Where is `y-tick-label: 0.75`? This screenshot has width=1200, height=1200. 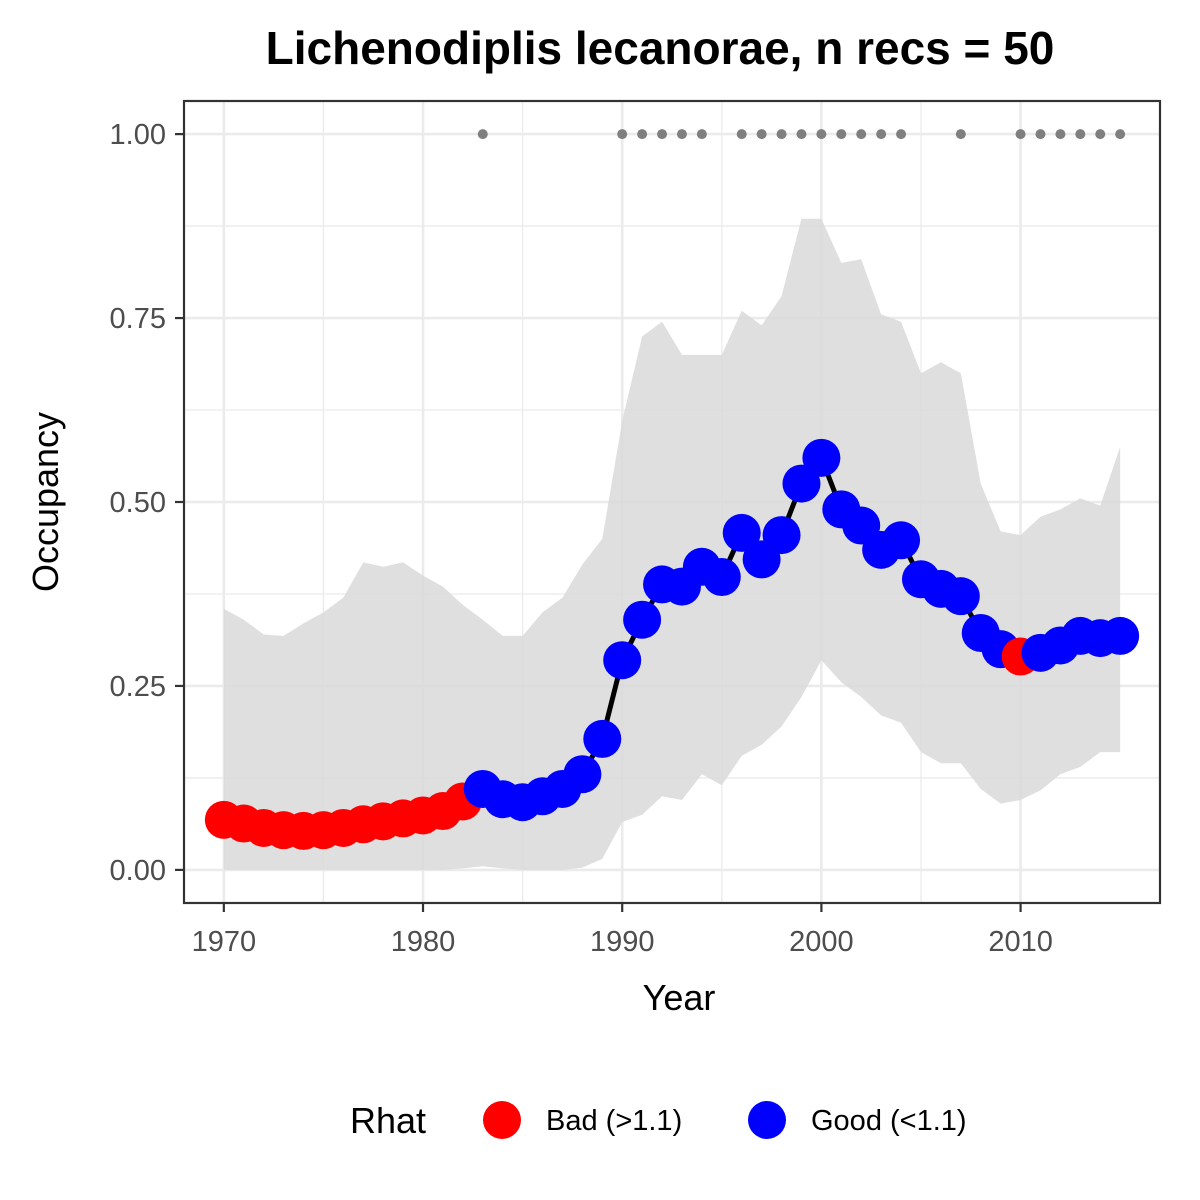
y-tick-label: 0.75 is located at coordinates (138, 319).